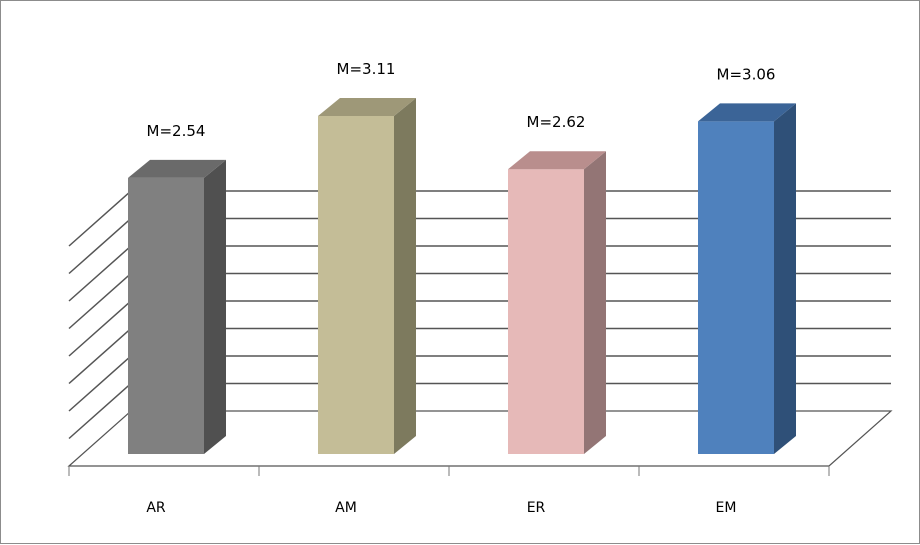 The width and height of the screenshot is (920, 545). What do you see at coordinates (367, 106) in the screenshot?
I see `bar-top-AM` at bounding box center [367, 106].